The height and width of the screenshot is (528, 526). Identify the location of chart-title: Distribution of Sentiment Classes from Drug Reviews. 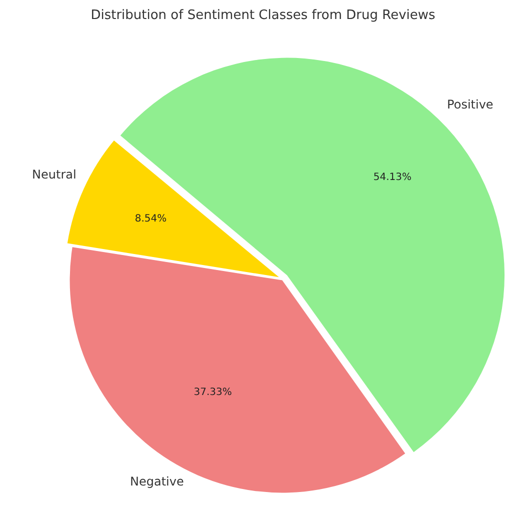
(263, 15).